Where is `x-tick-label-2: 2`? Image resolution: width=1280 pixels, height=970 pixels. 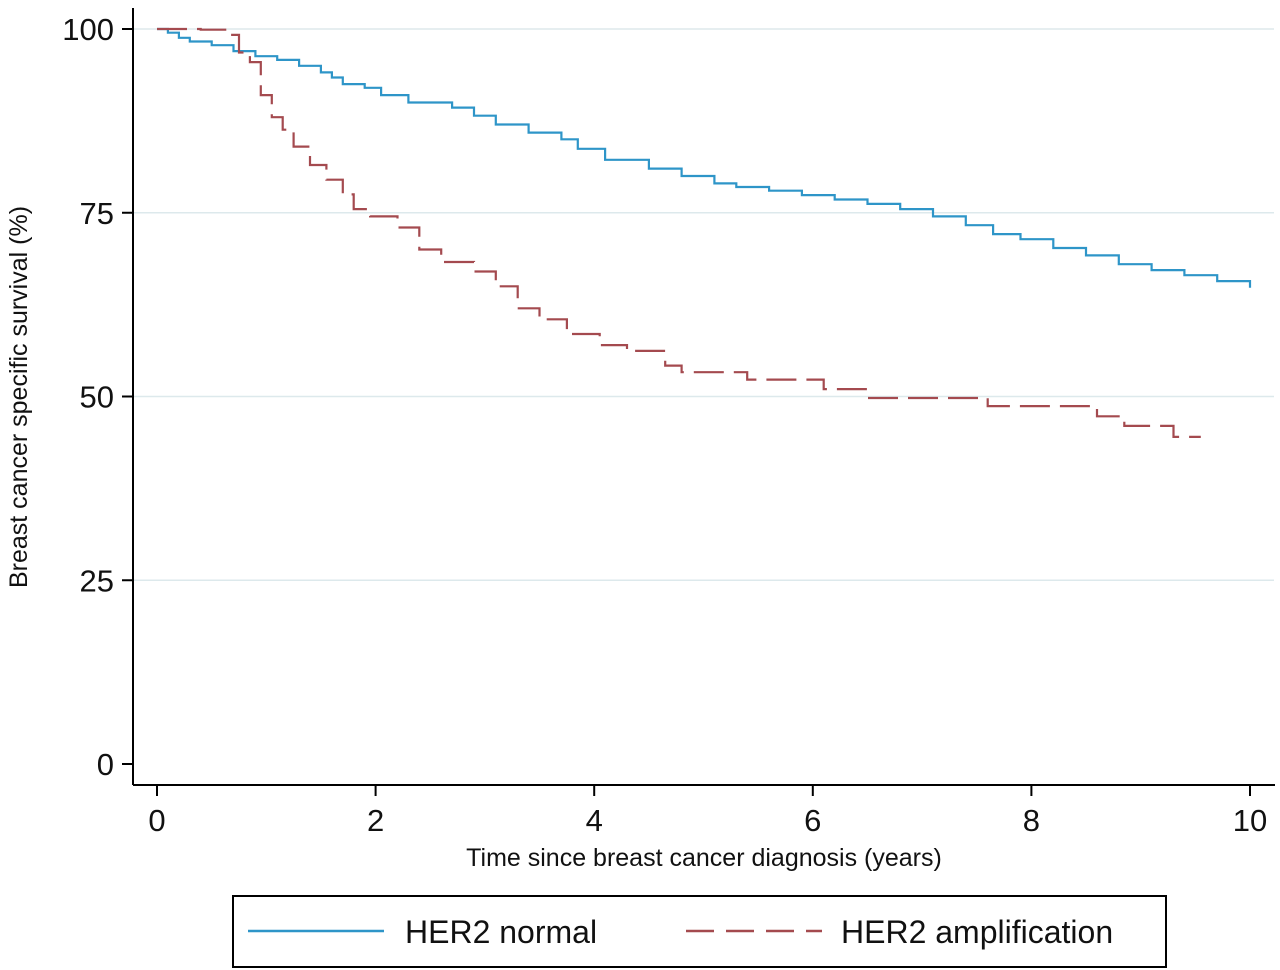 x-tick-label-2: 2 is located at coordinates (375, 820).